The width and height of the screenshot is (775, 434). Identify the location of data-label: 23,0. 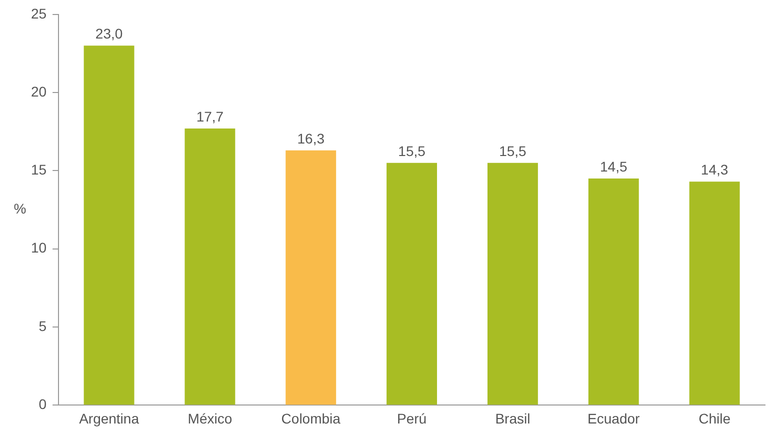
(109, 34).